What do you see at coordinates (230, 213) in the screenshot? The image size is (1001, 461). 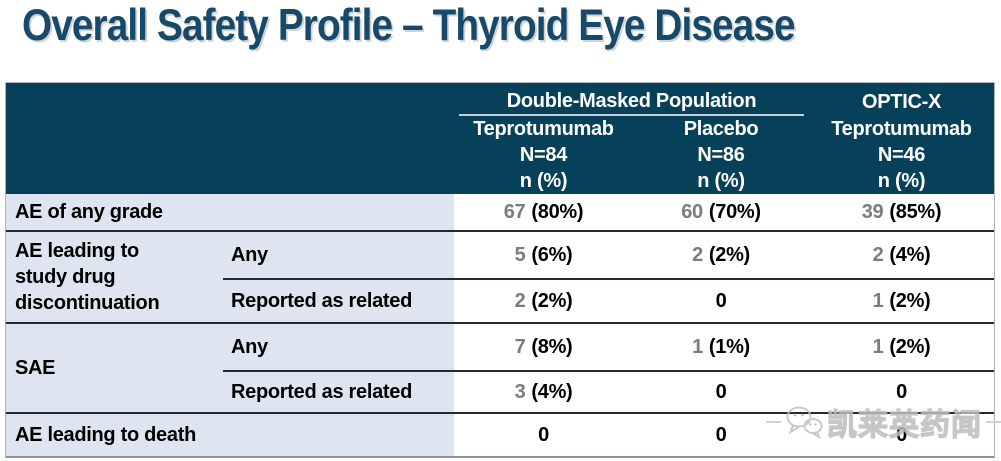 I see `row-label-ae-any-grade: AE of any grade` at bounding box center [230, 213].